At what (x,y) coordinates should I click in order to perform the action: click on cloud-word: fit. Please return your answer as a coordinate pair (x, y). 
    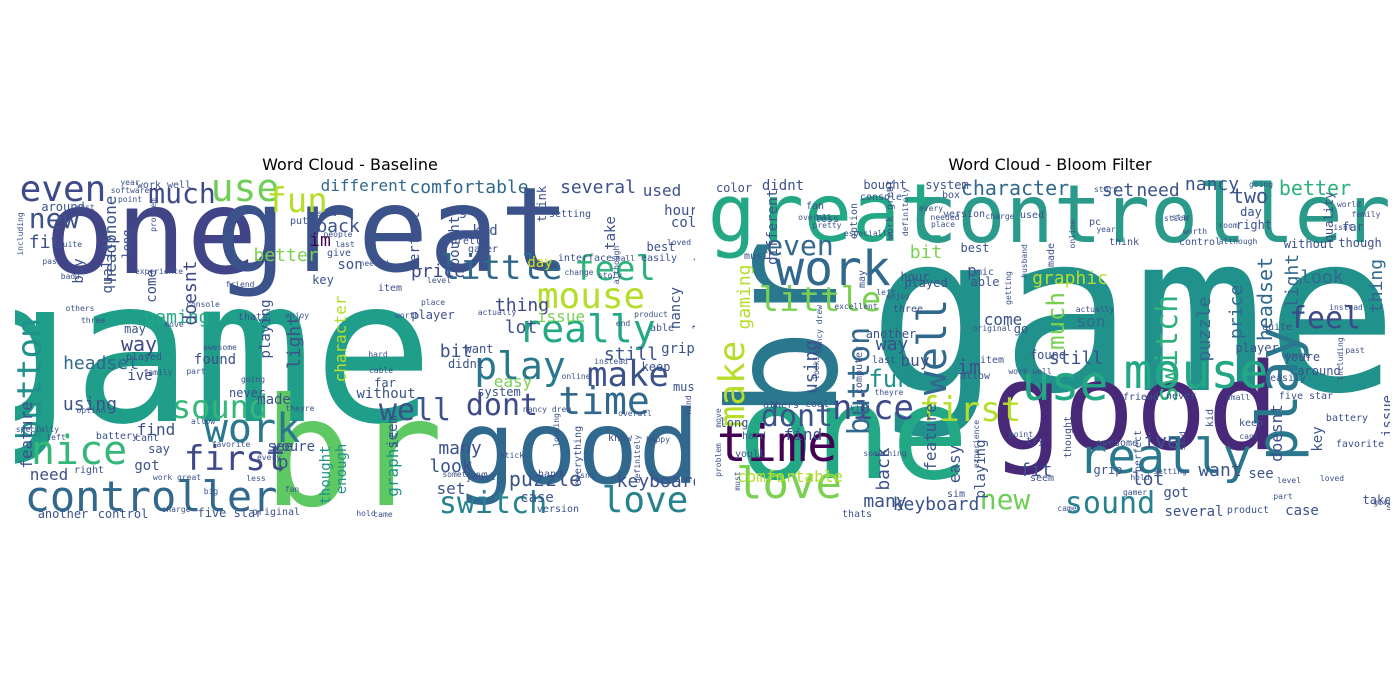
    Looking at the image, I should click on (45, 242).